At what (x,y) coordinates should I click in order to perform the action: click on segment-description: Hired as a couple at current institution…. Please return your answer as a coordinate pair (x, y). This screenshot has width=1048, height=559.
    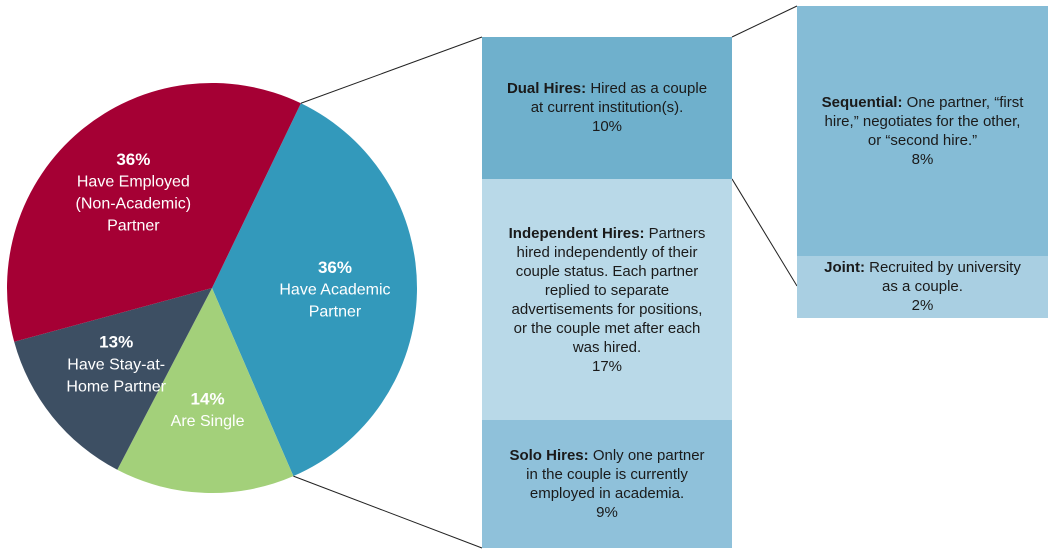
    Looking at the image, I should click on (619, 98).